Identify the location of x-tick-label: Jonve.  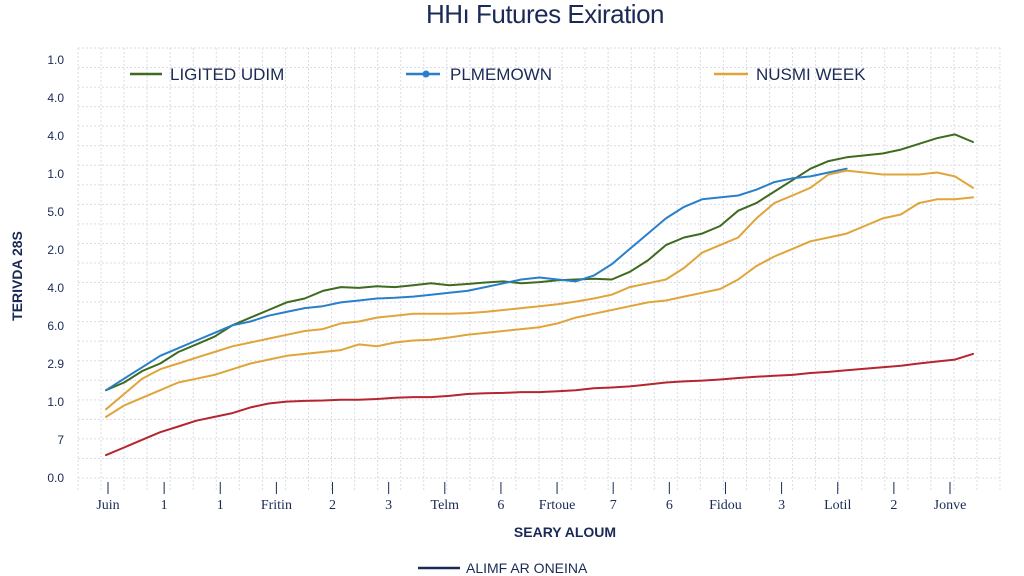
(950, 505).